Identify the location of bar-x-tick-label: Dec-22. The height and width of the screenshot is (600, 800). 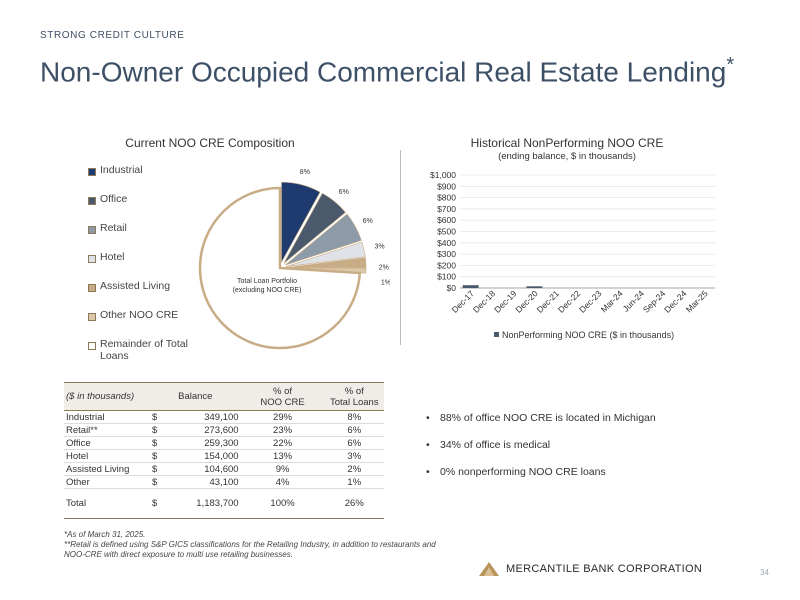
(569, 301).